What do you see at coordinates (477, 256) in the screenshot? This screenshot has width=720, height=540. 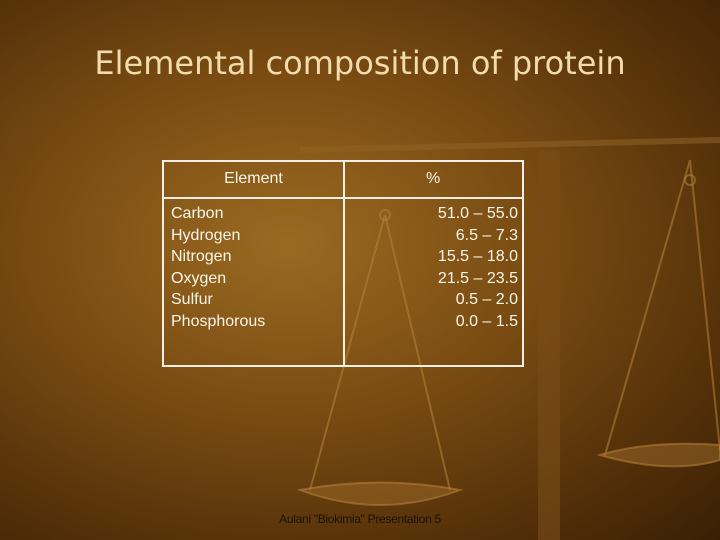 I see `percent-cell: 15.5 – 18.0` at bounding box center [477, 256].